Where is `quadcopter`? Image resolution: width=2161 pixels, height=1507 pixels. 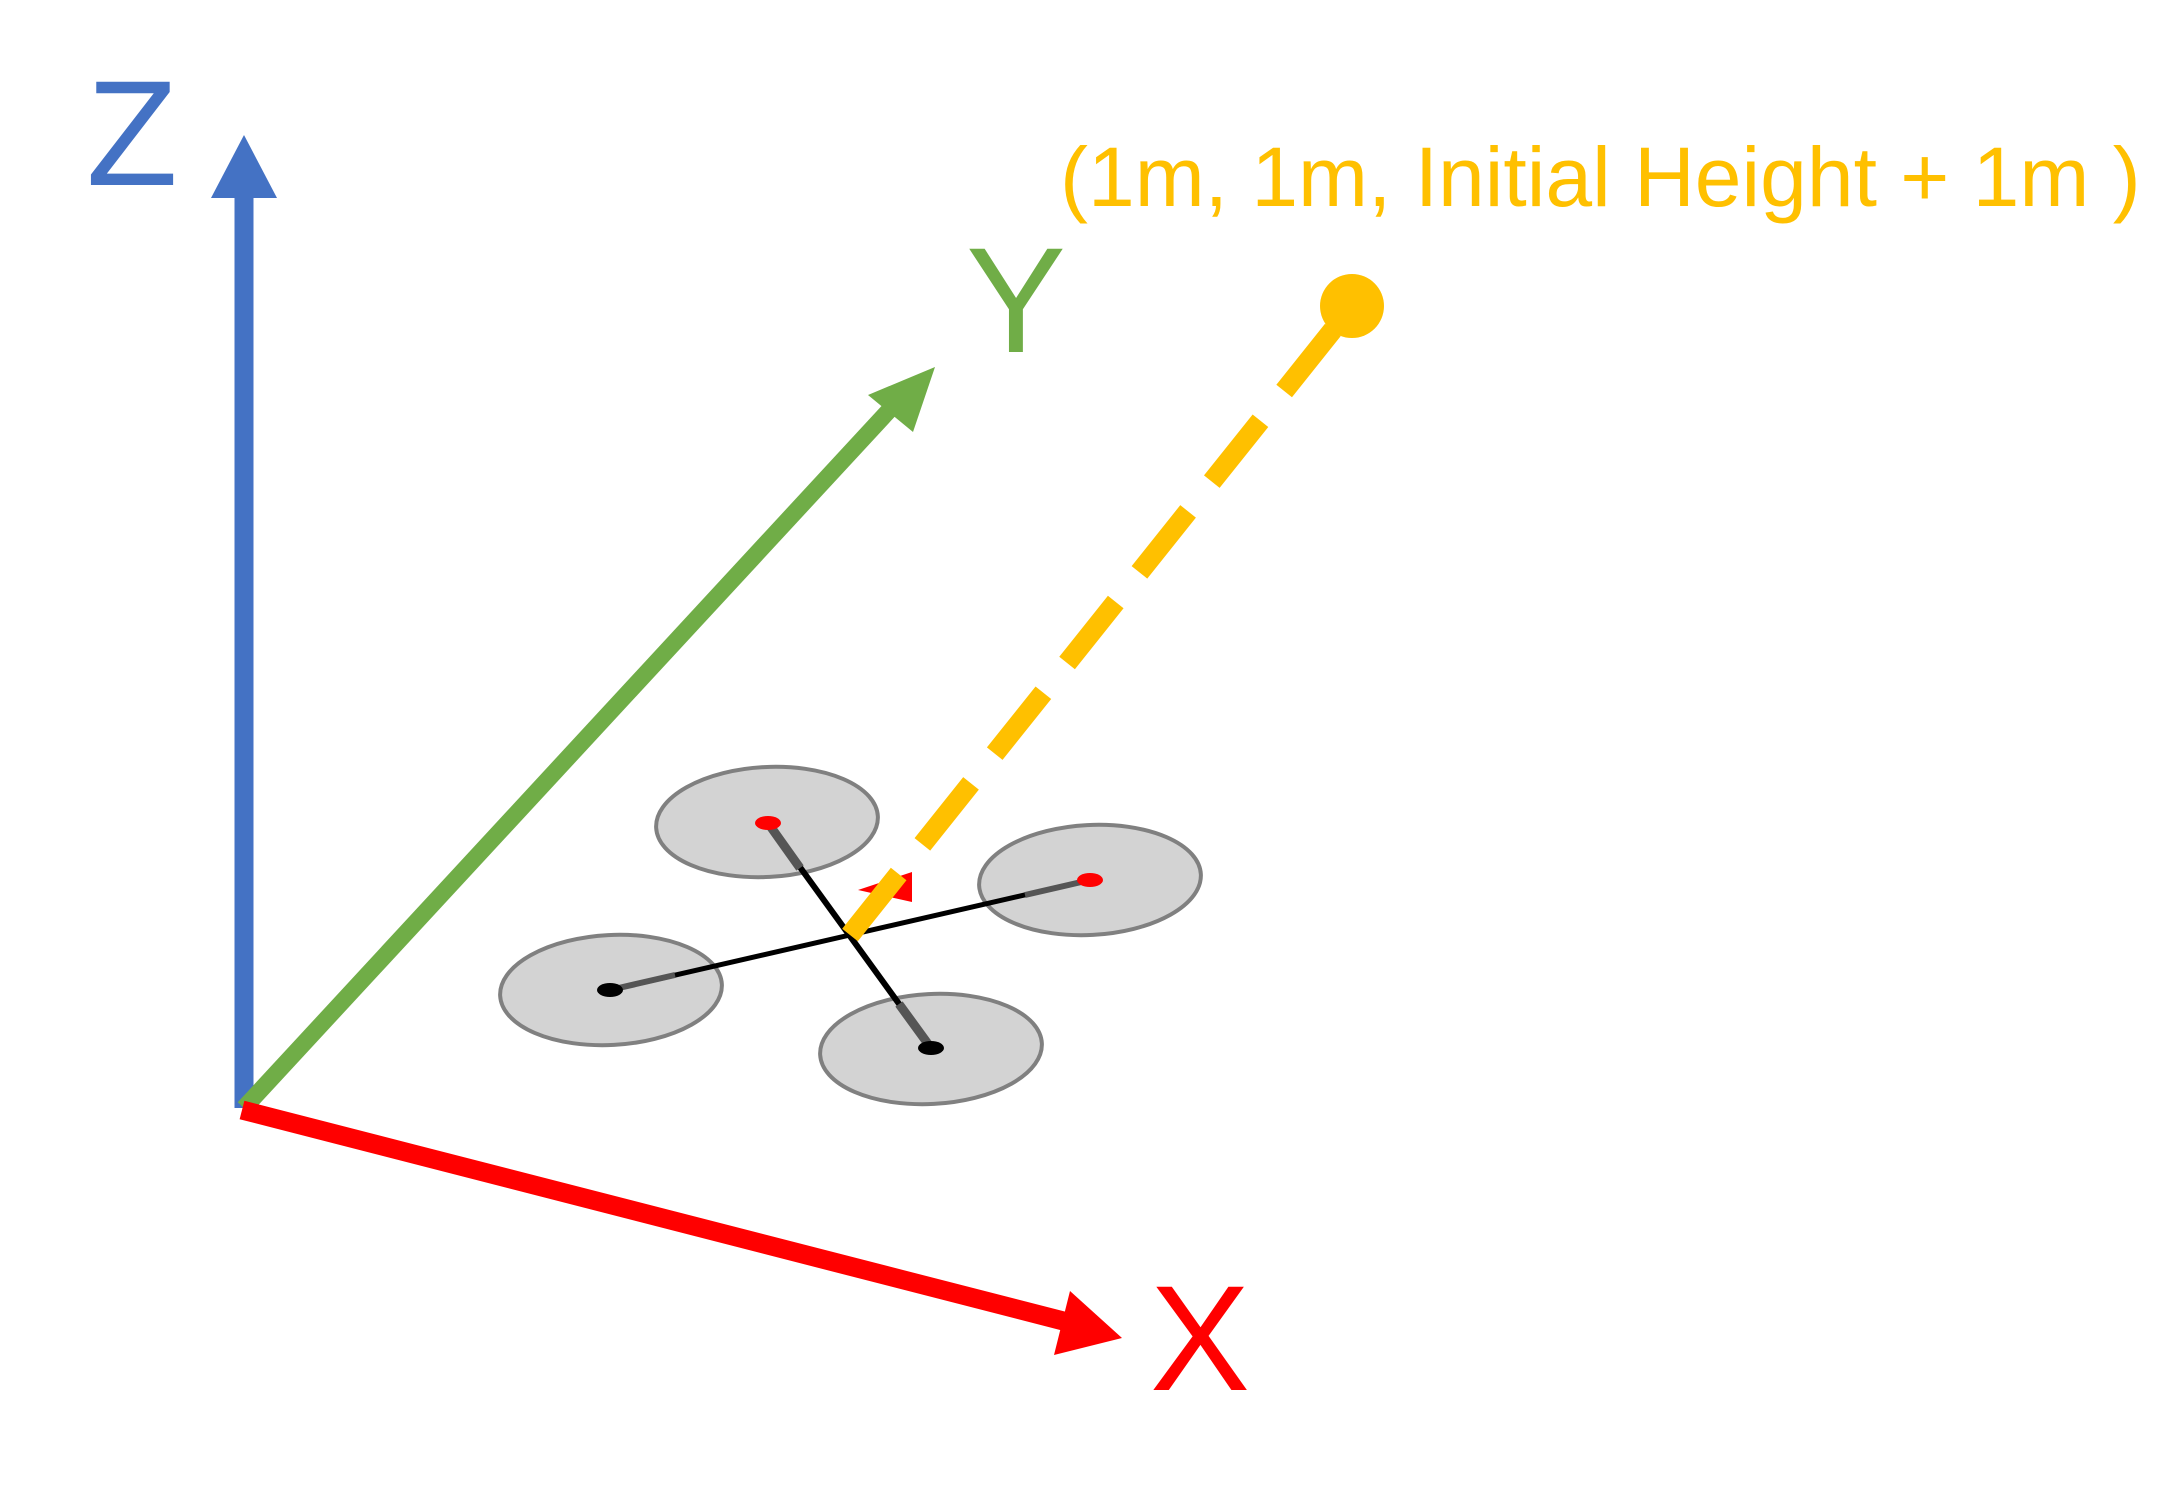
quadcopter is located at coordinates (850, 935).